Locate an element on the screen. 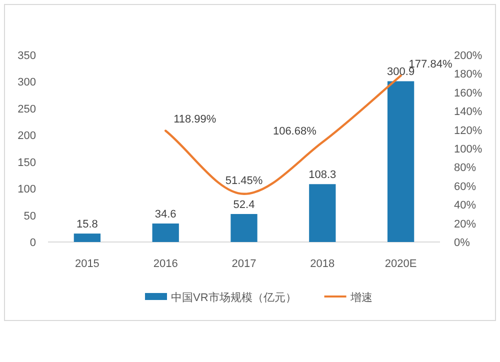  y2-tick-label: 200% is located at coordinates (468, 56).